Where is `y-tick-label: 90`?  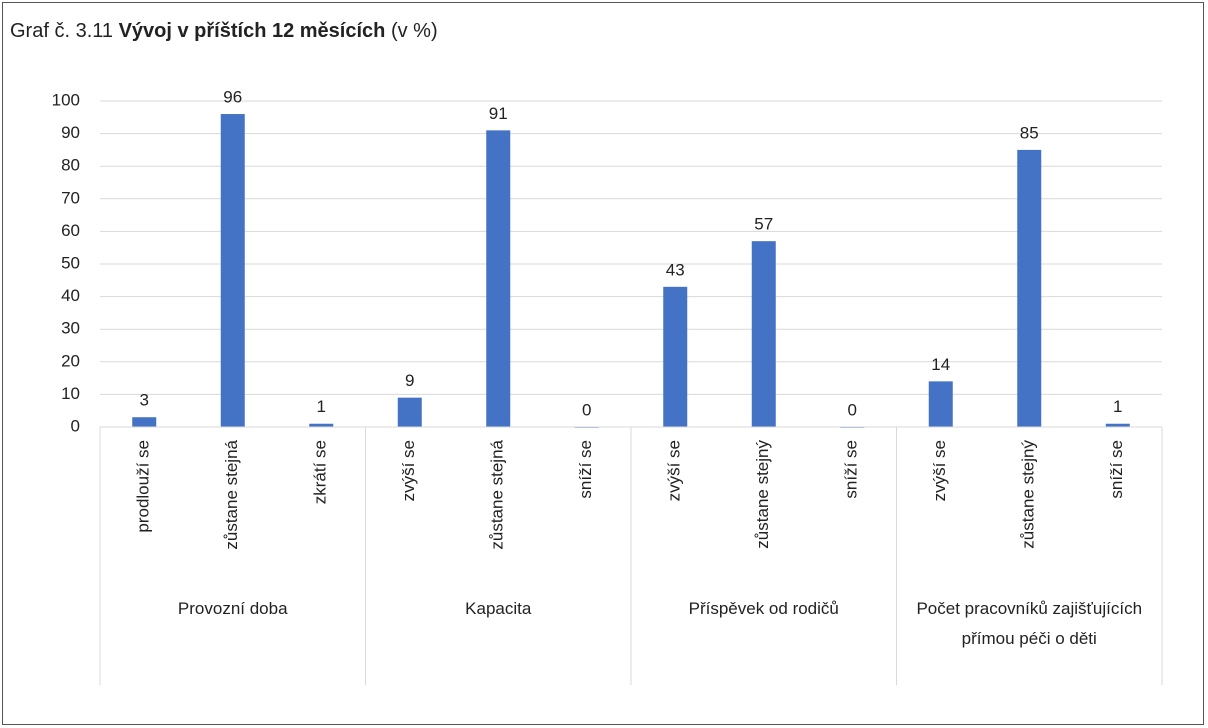
y-tick-label: 90 is located at coordinates (70, 132).